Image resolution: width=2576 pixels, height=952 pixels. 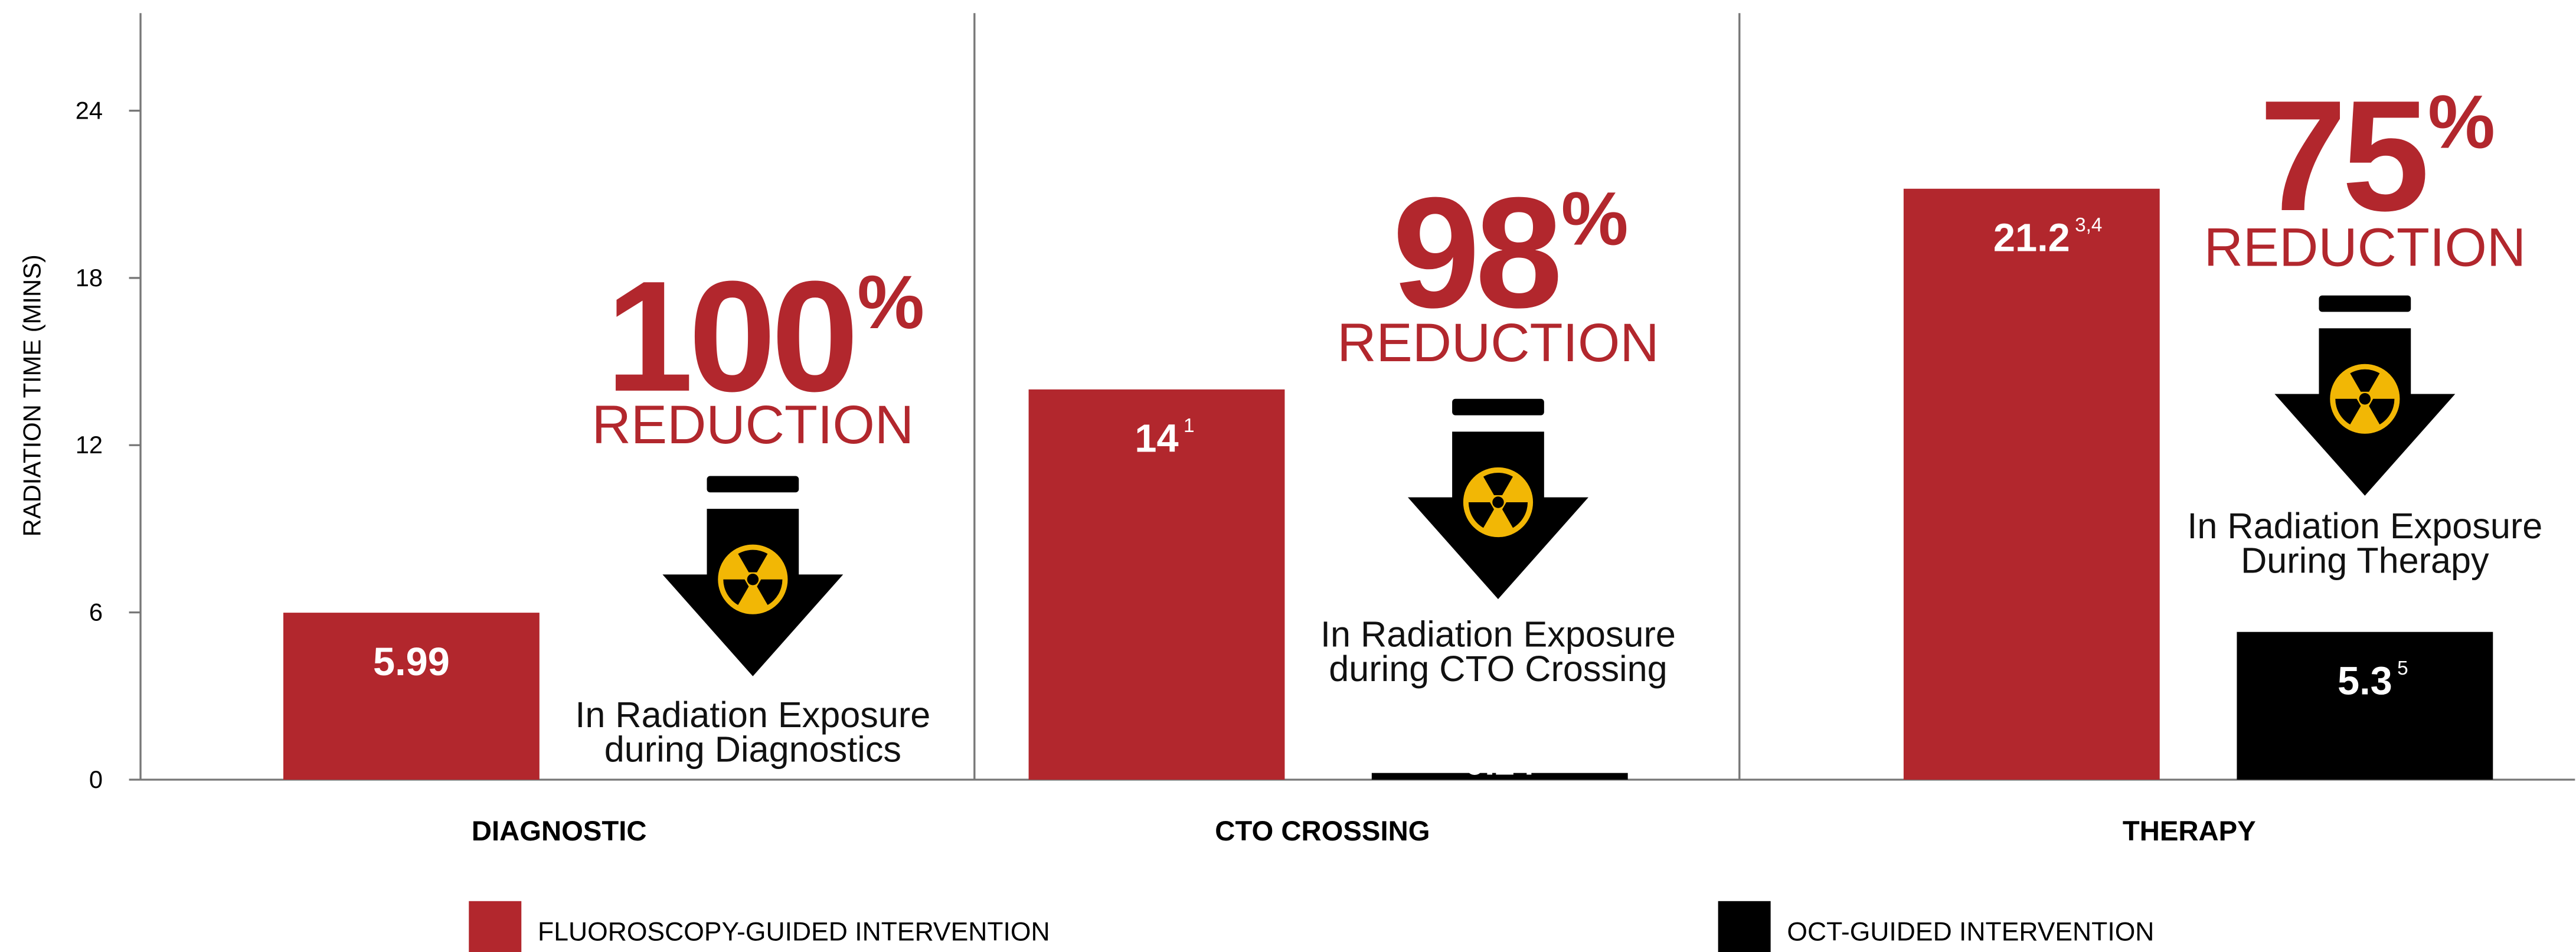 What do you see at coordinates (559, 831) in the screenshot?
I see `x-tick-label: DIAGNOSTIC` at bounding box center [559, 831].